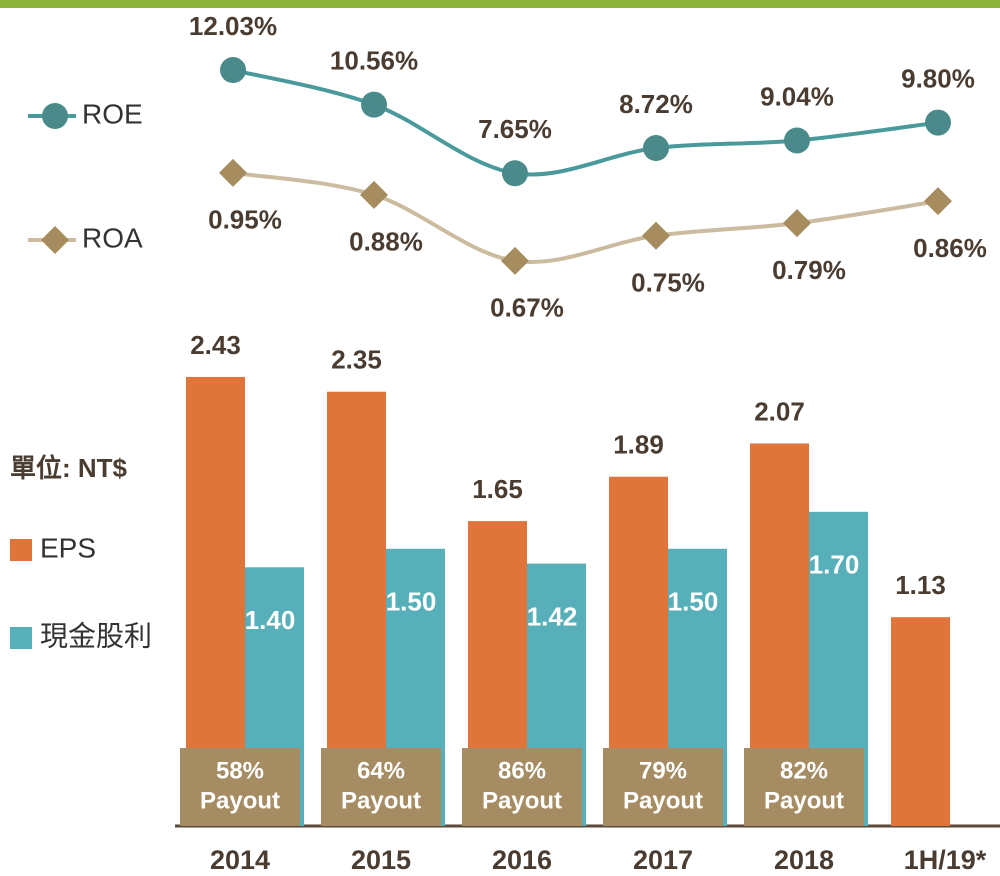  What do you see at coordinates (68, 547) in the screenshot?
I see `legend-label: EPS` at bounding box center [68, 547].